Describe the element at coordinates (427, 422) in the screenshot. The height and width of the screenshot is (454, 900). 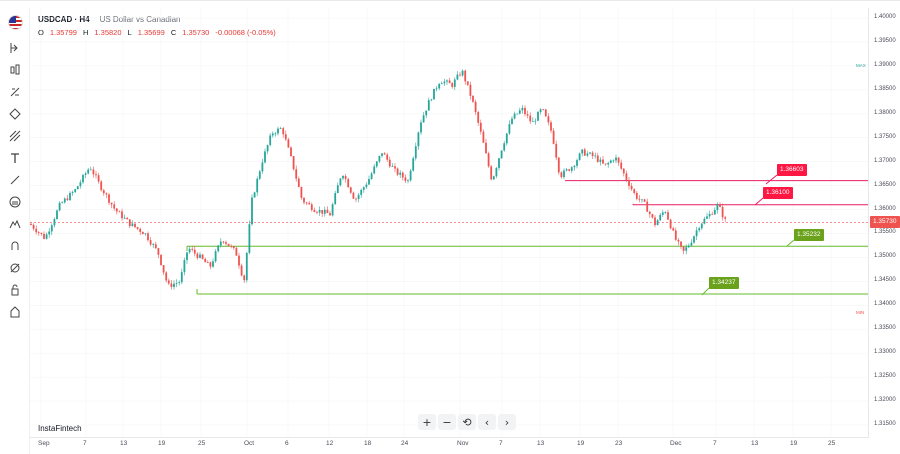
I see `zoom-in-button: +` at that location.